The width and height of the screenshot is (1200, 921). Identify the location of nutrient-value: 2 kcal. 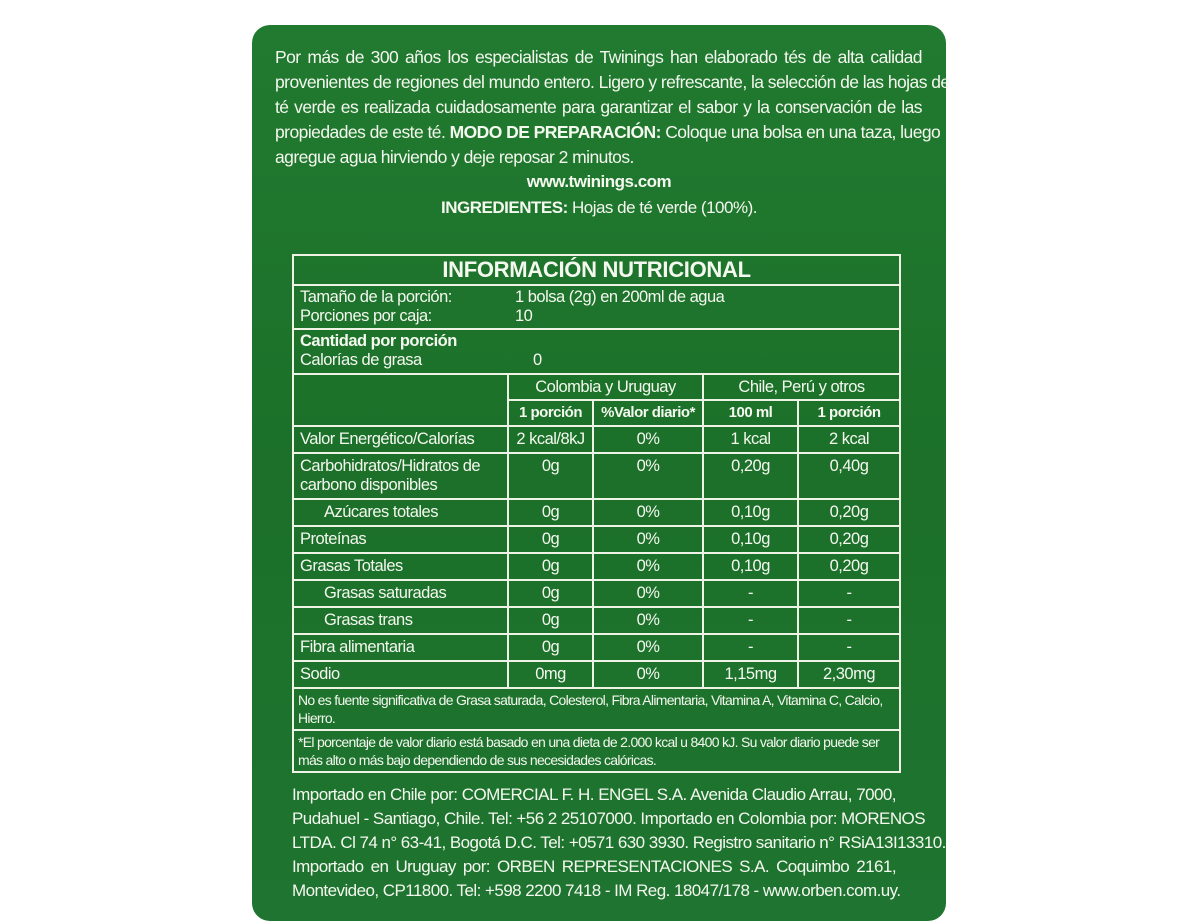
(850, 439).